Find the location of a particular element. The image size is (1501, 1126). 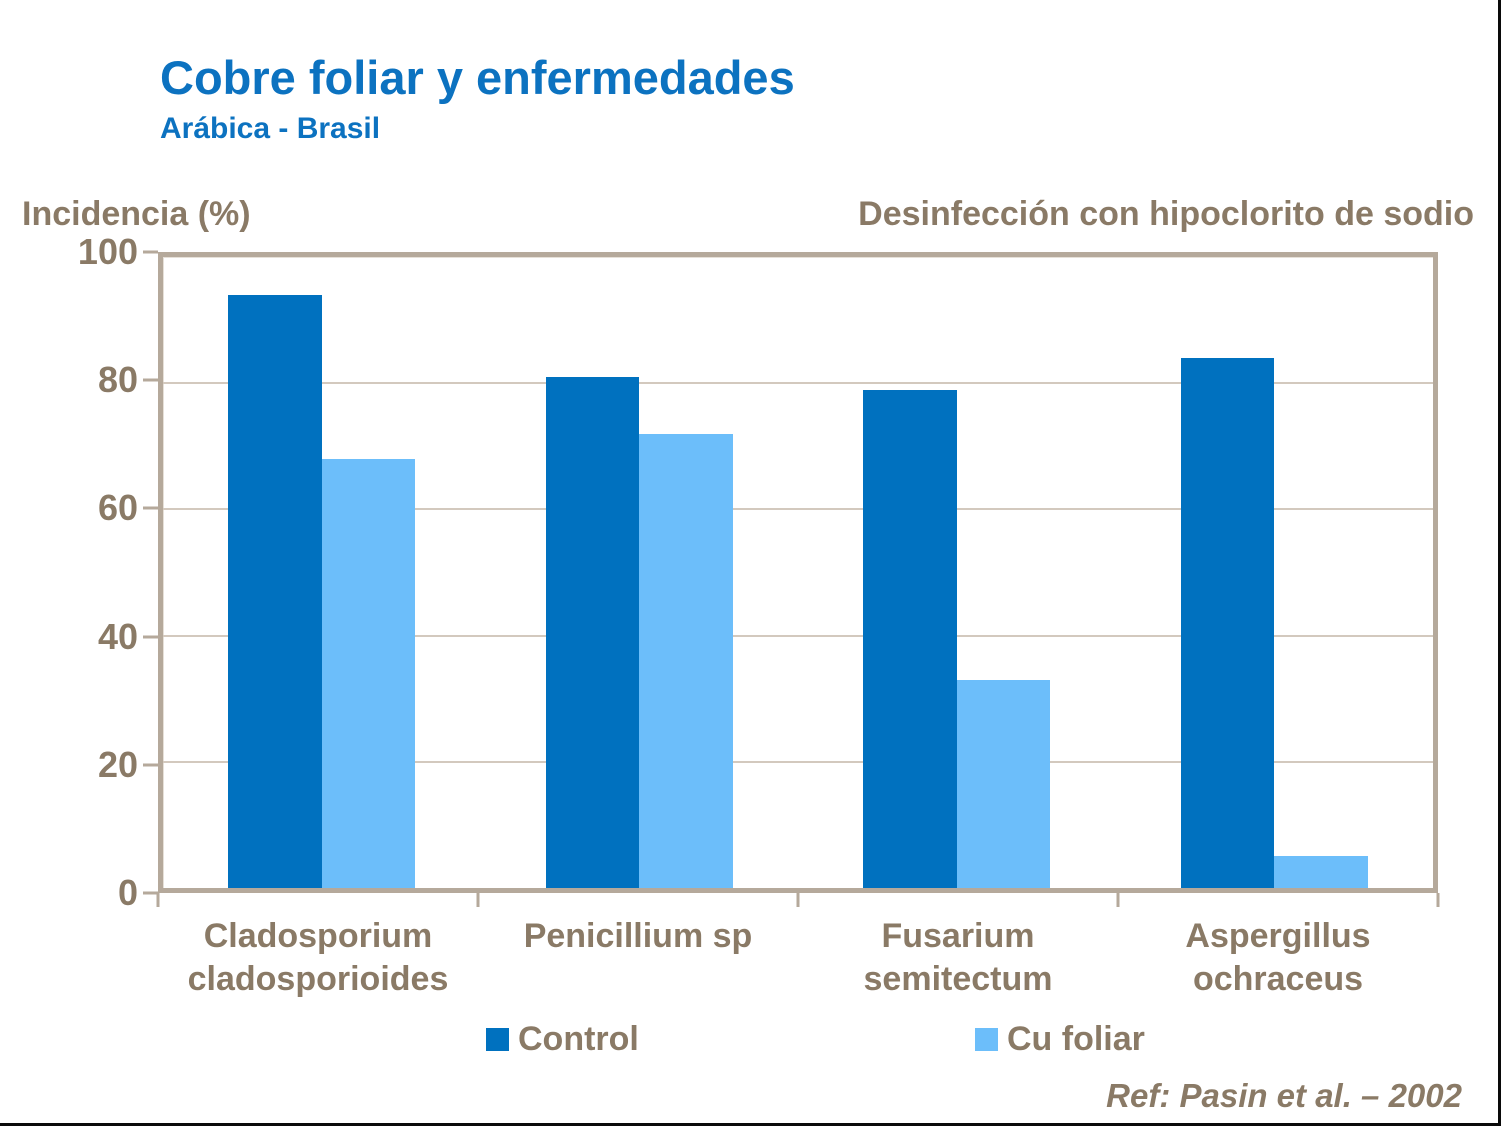

category-label: Aspergillus ochraceus is located at coordinates (1278, 957).